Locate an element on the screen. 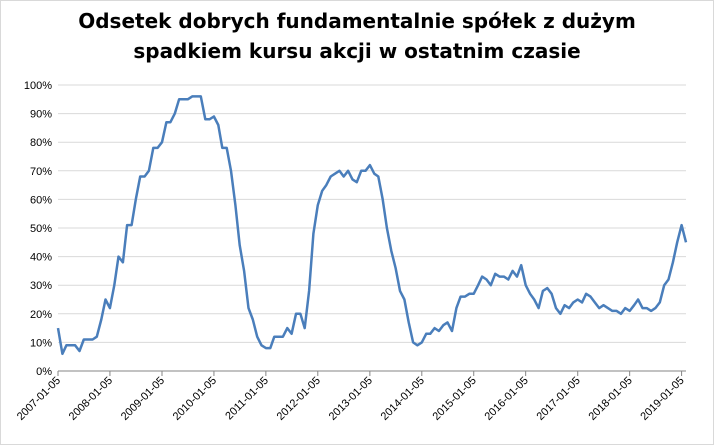 The width and height of the screenshot is (714, 445). y-tick-label: 90% is located at coordinates (41, 115).